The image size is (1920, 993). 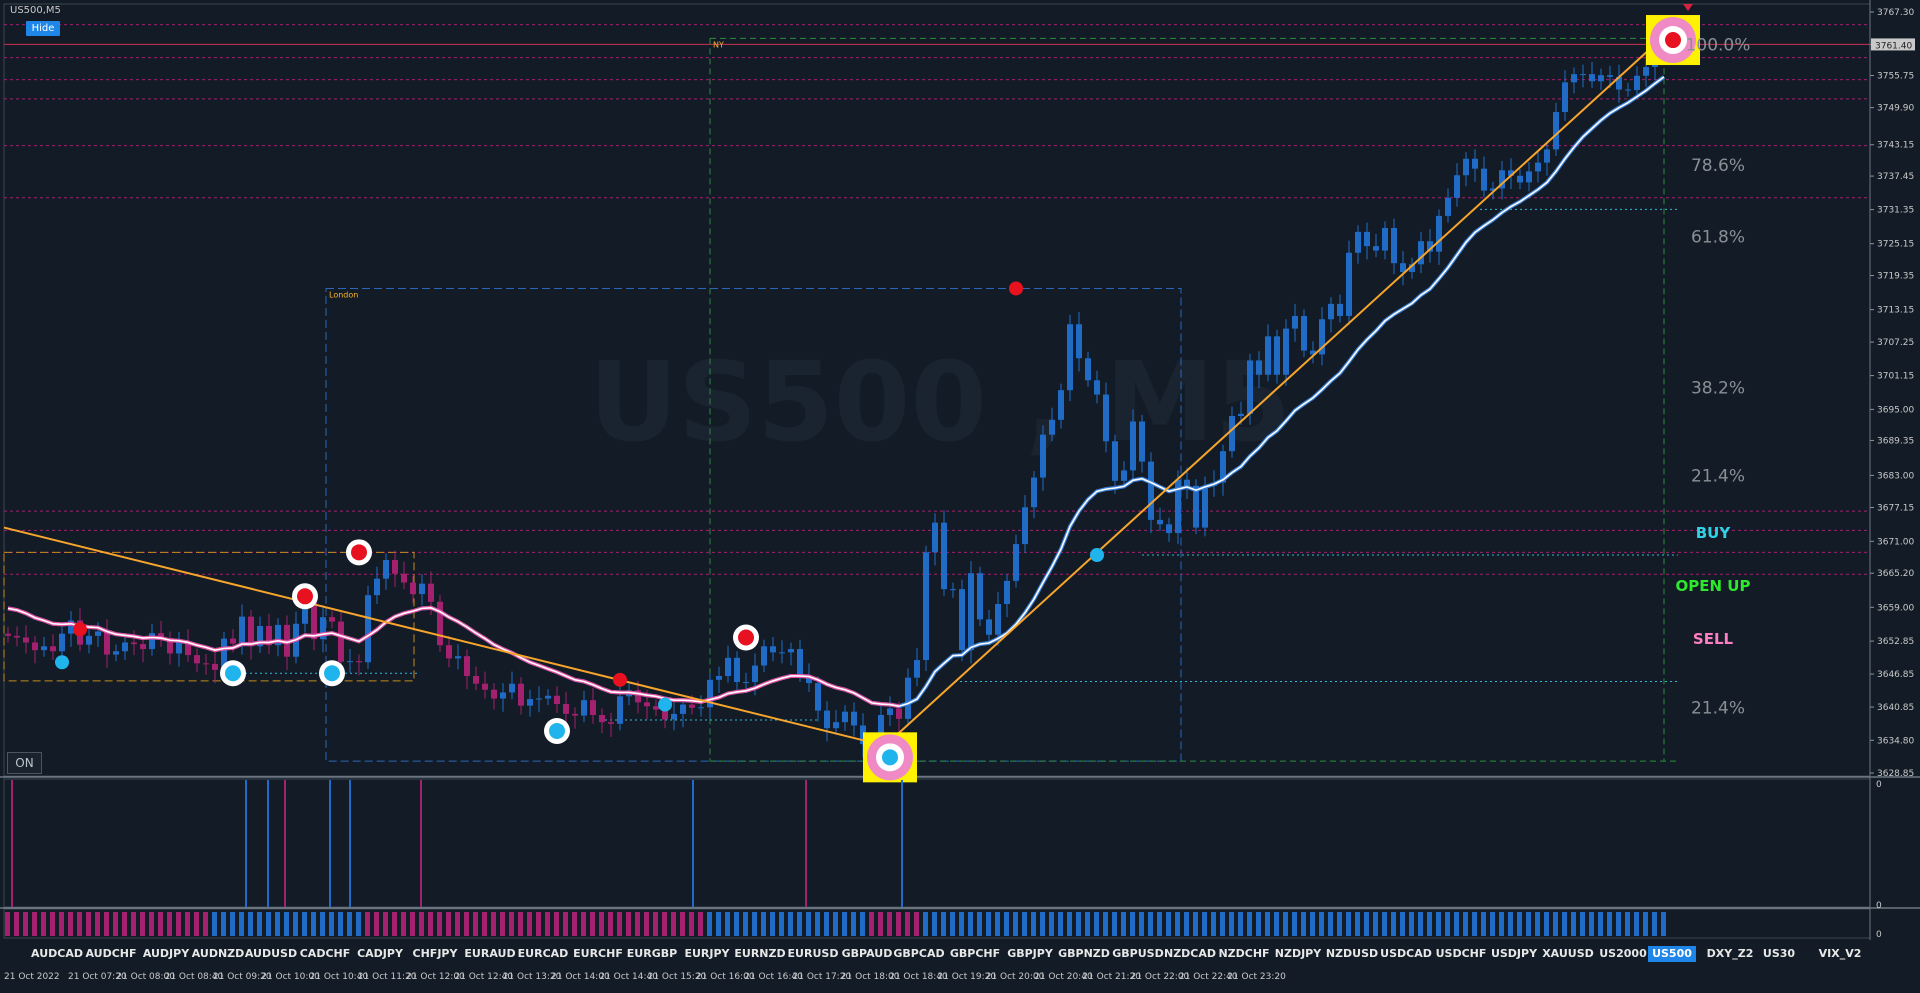 I want to click on symbol-tab-audnzd: AUDNZD, so click(x=218, y=953).